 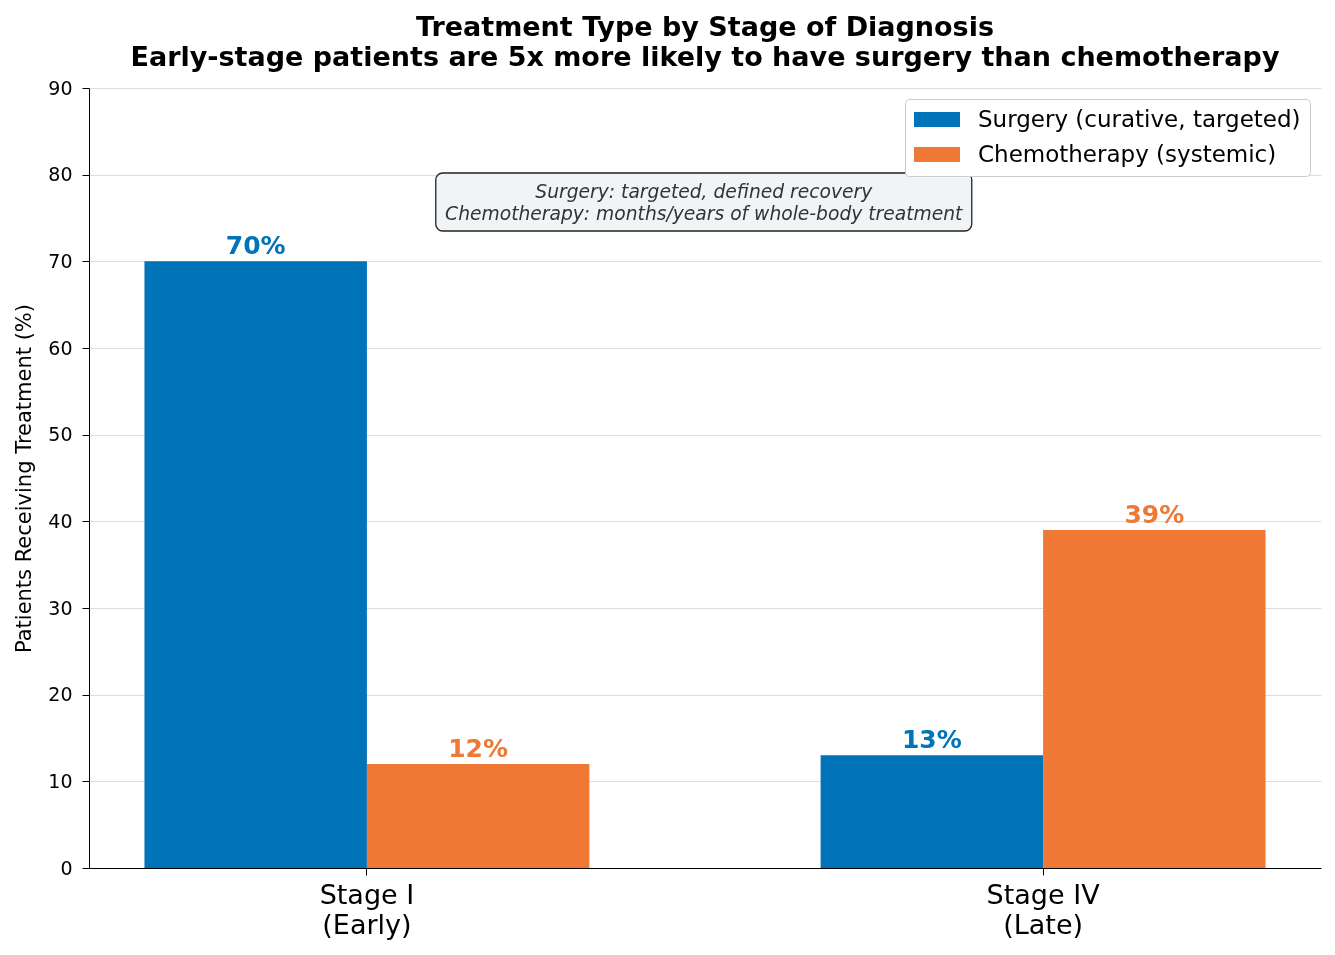 What do you see at coordinates (1154, 514) in the screenshot?
I see `data-label: 39%` at bounding box center [1154, 514].